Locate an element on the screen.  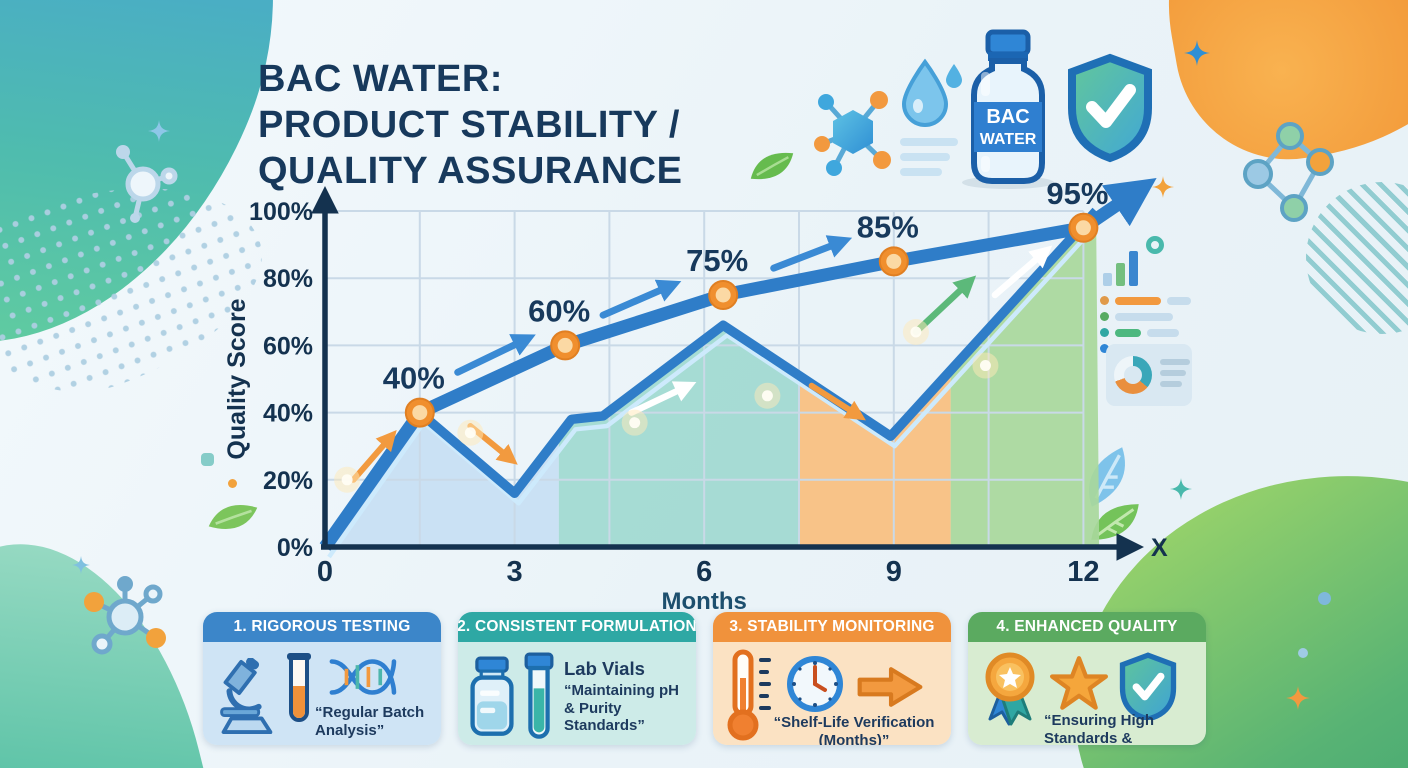
molecule-outline-icon is located at coordinates (147, 184).